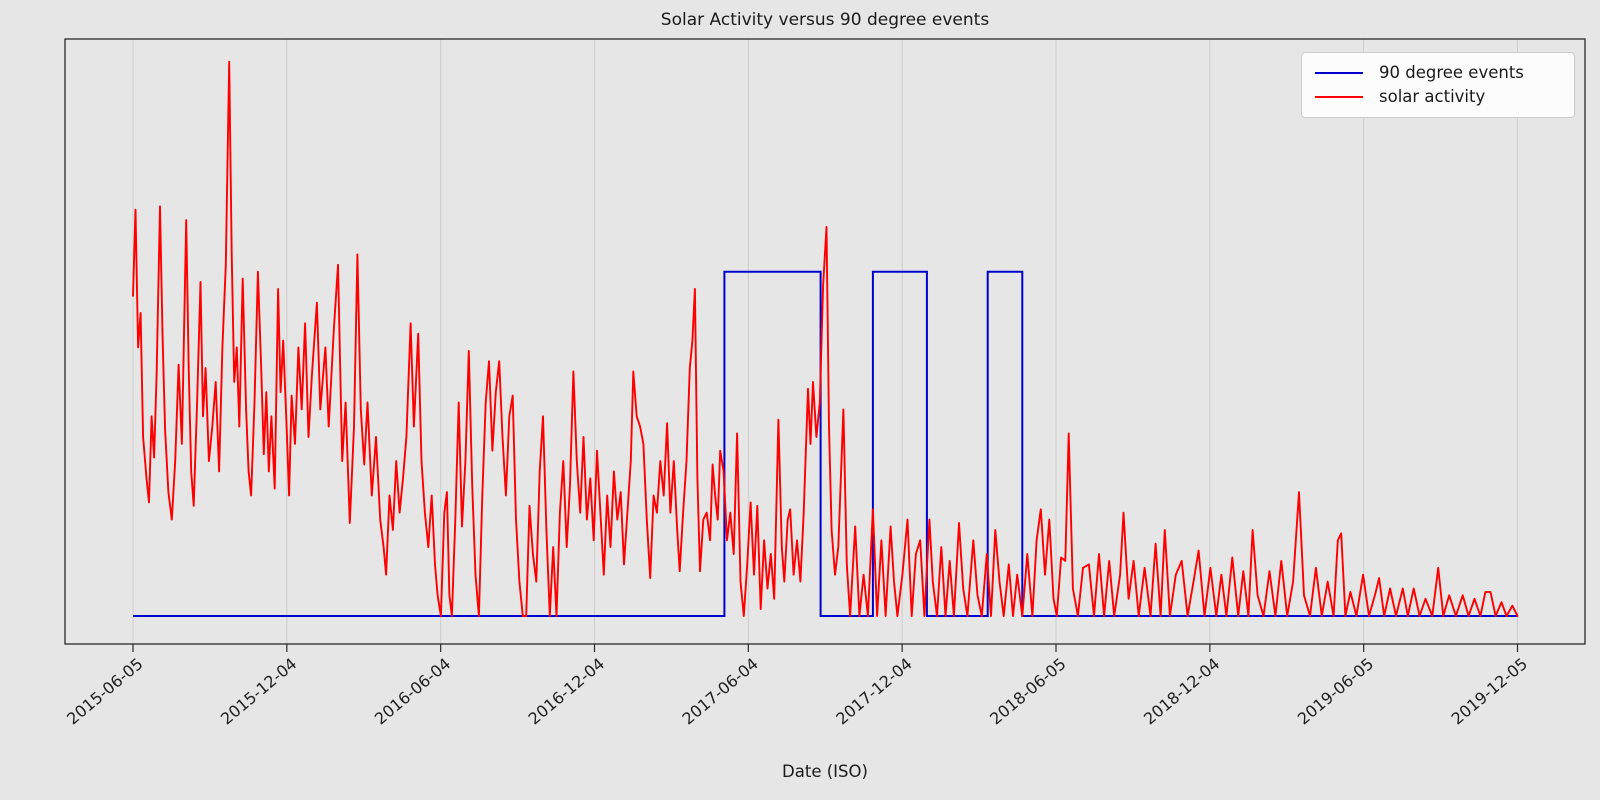 The height and width of the screenshot is (800, 1600). Describe the element at coordinates (1339, 97) in the screenshot. I see `legend-line-solar-icon` at that location.